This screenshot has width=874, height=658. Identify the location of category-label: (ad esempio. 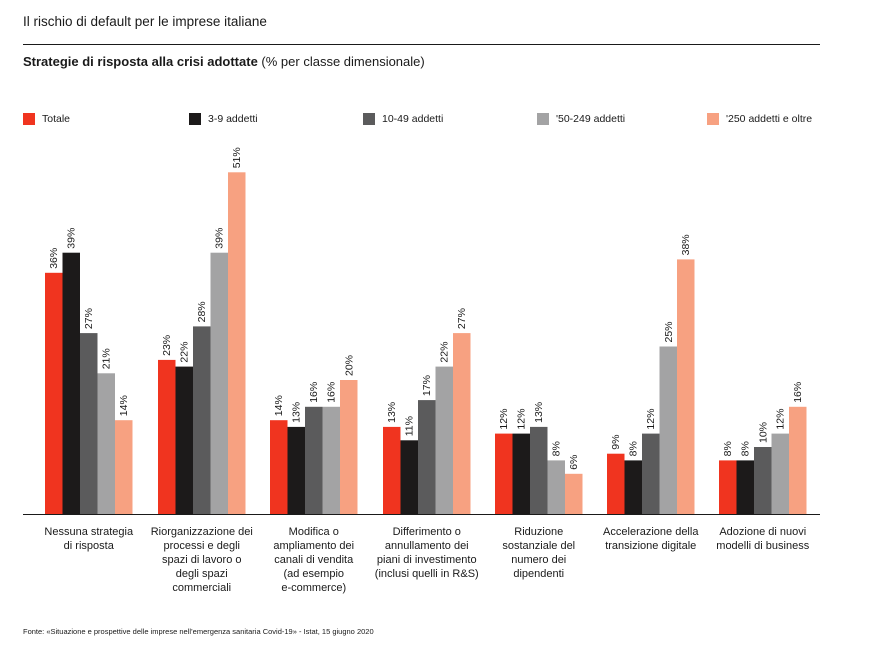
(313, 574).